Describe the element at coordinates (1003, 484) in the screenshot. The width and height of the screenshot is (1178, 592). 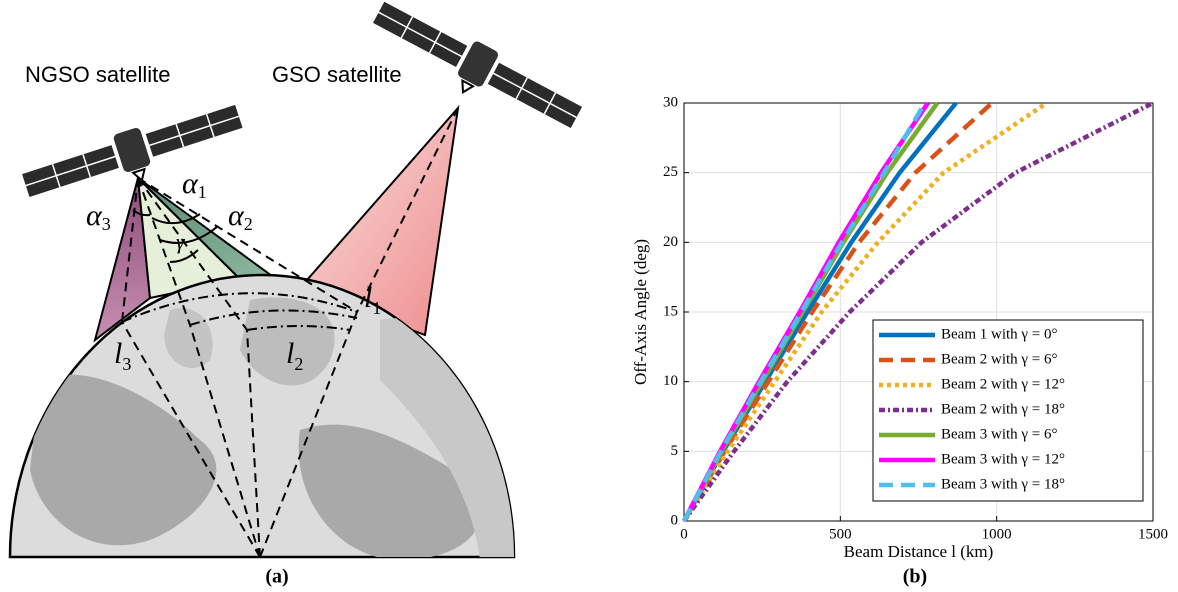
I see `legend-label: Beam 3 with γ = 18°` at that location.